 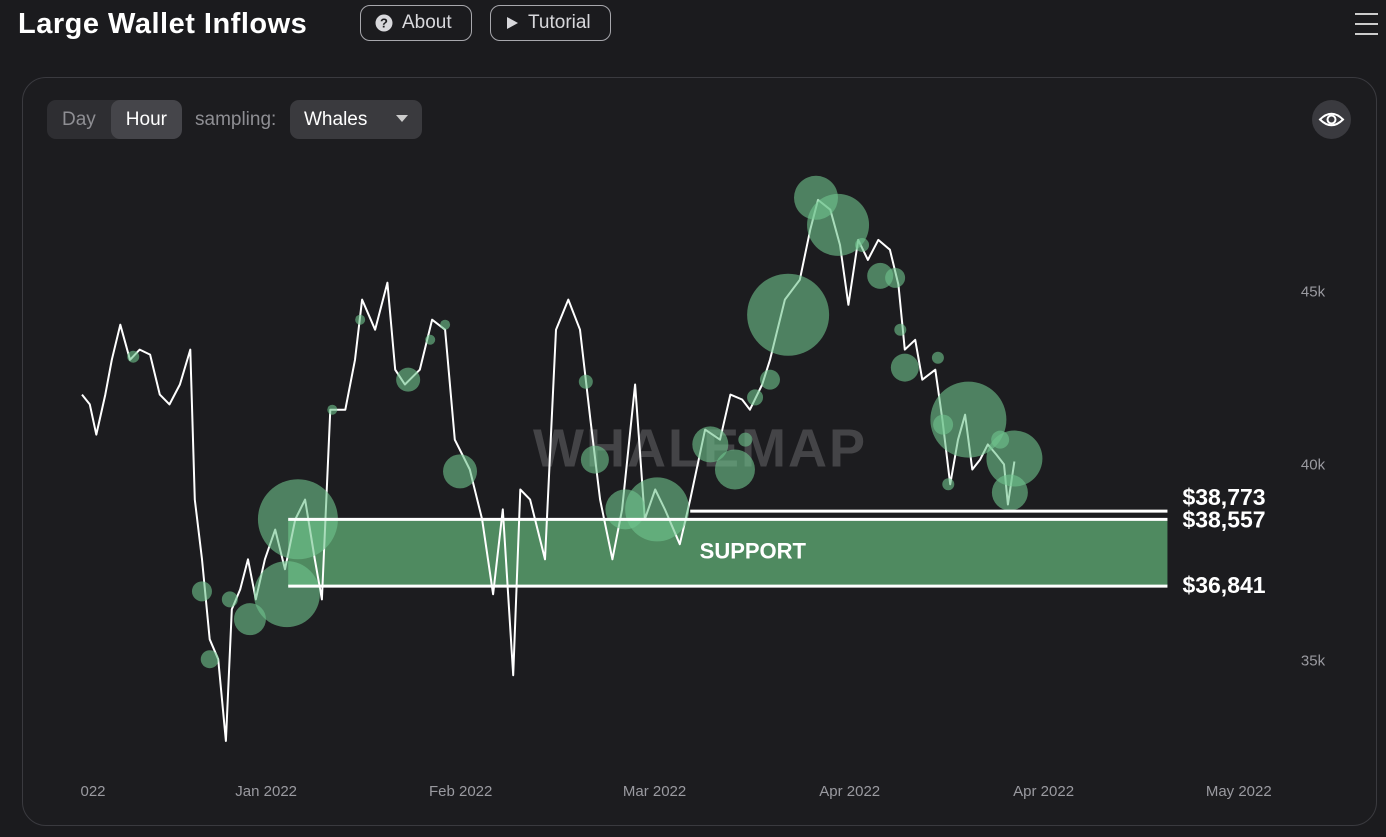 What do you see at coordinates (1313, 660) in the screenshot?
I see `y-tick-label: 35k` at bounding box center [1313, 660].